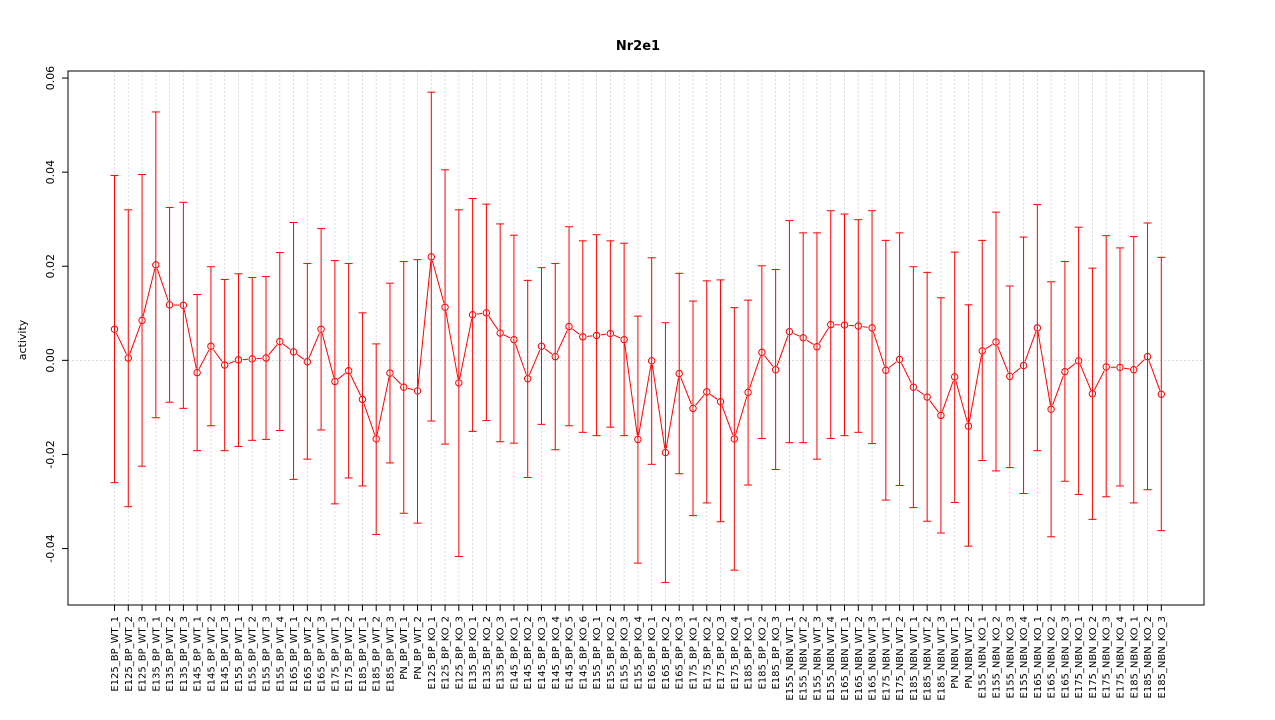  I want to click on x-tick-label: E185_BP_KO_3, so click(776, 653).